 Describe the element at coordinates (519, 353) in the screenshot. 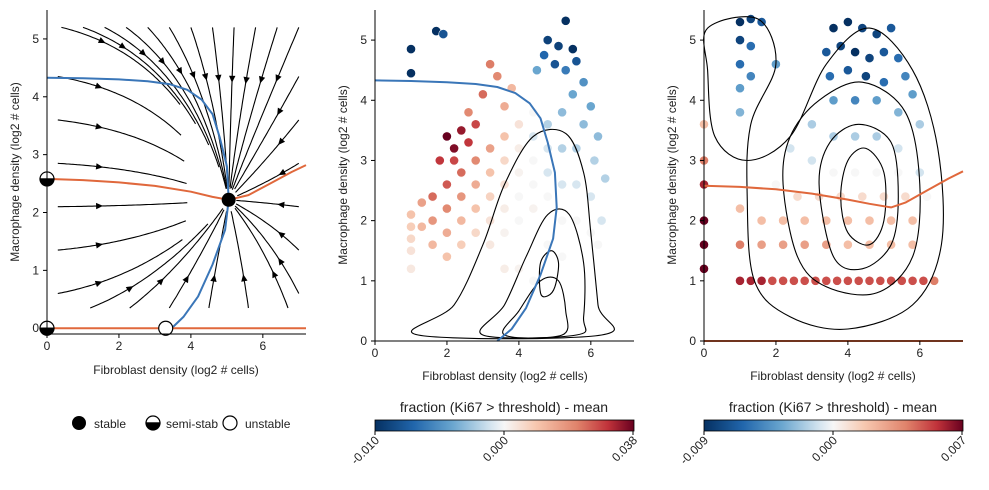

I see `x-tick-label: 4` at that location.